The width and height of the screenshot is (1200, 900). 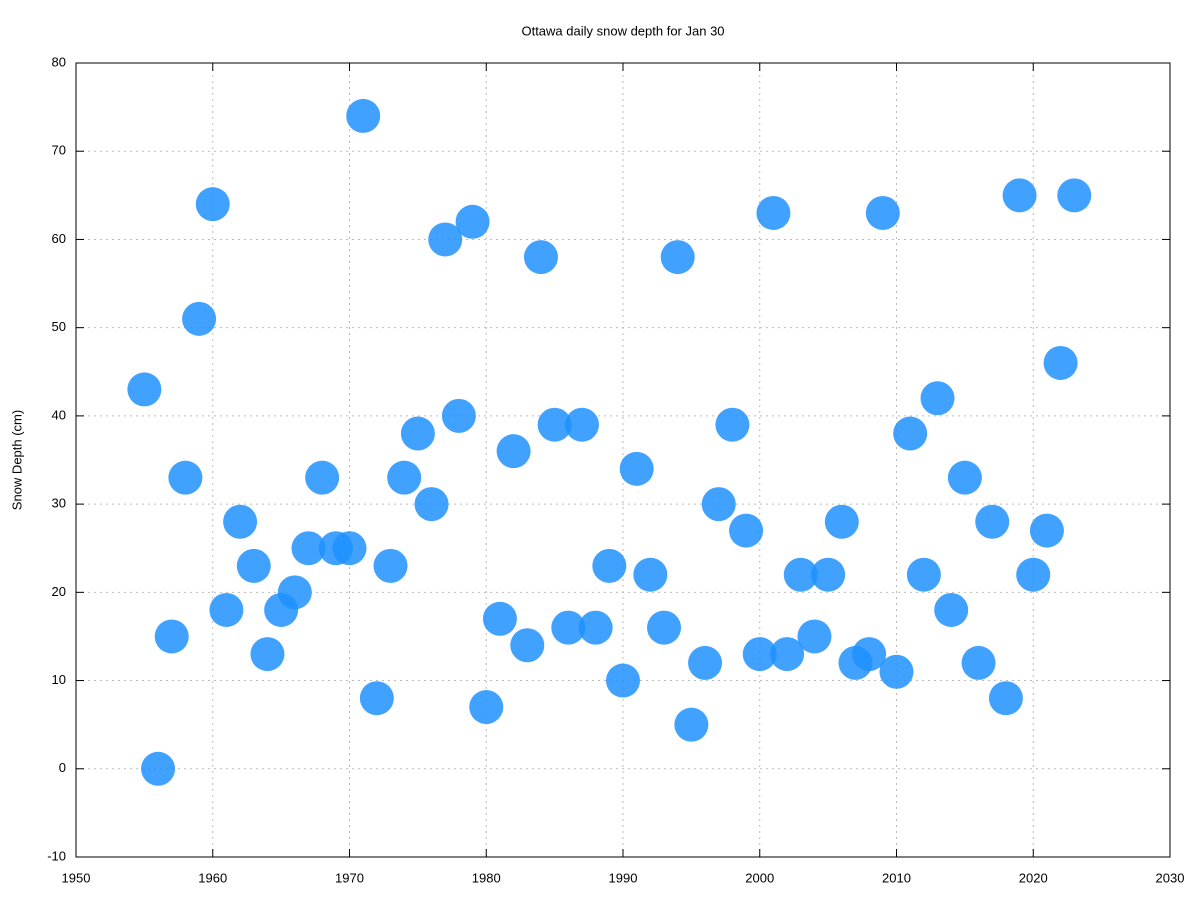 What do you see at coordinates (759, 877) in the screenshot?
I see `x-tick-label: 2000` at bounding box center [759, 877].